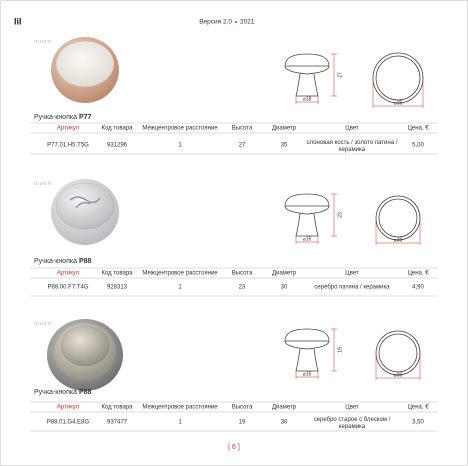  Describe the element at coordinates (67, 288) in the screenshot. I see `table-cell: P88.00.F7.T4G` at that location.